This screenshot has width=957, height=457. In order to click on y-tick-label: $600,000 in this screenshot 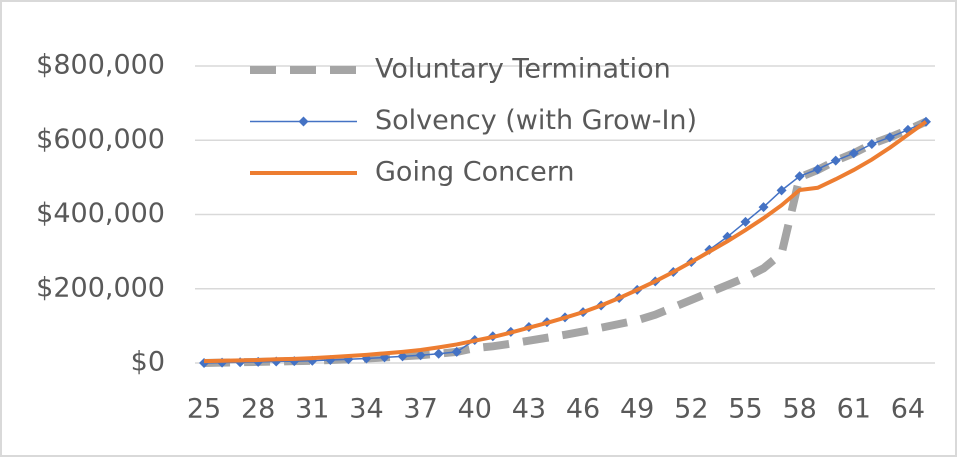, I will do `click(100, 139)`.